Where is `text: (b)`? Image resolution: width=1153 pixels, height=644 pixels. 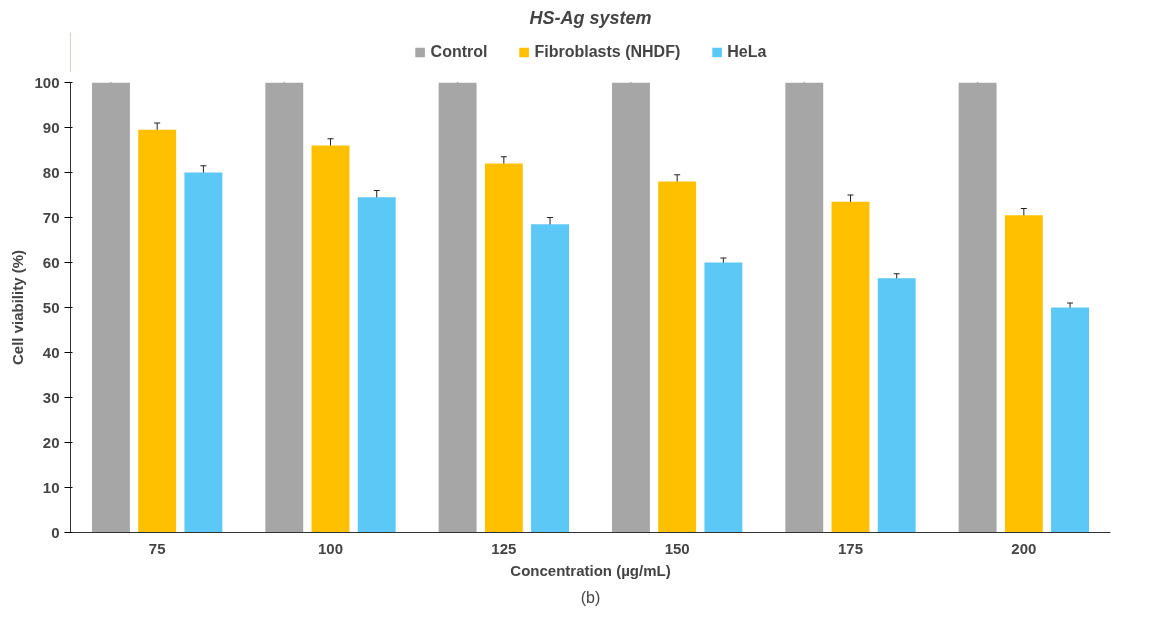 text: (b) is located at coordinates (590, 597).